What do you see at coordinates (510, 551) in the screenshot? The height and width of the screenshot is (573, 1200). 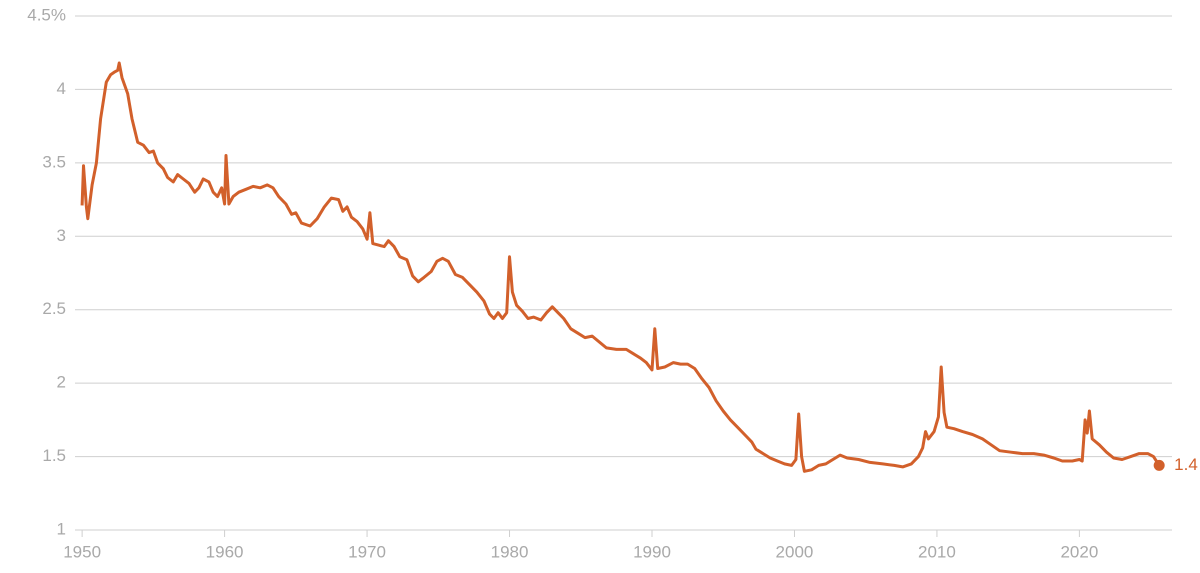 I see `x-tick-label: 1980` at bounding box center [510, 551].